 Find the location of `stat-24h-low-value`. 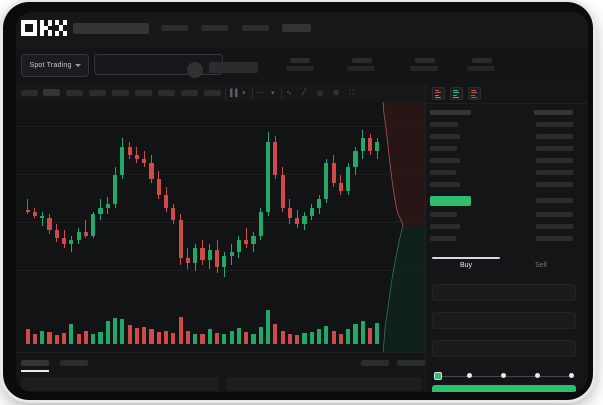

stat-24h-low-value is located at coordinates (361, 68).